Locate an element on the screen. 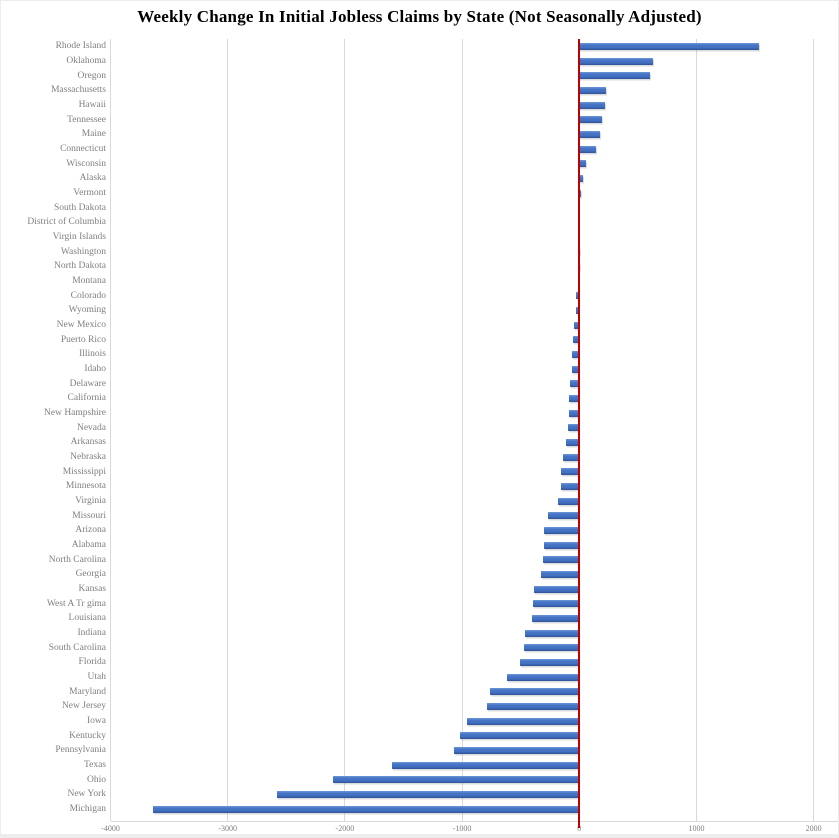  state-label: South Dakota is located at coordinates (80, 207).